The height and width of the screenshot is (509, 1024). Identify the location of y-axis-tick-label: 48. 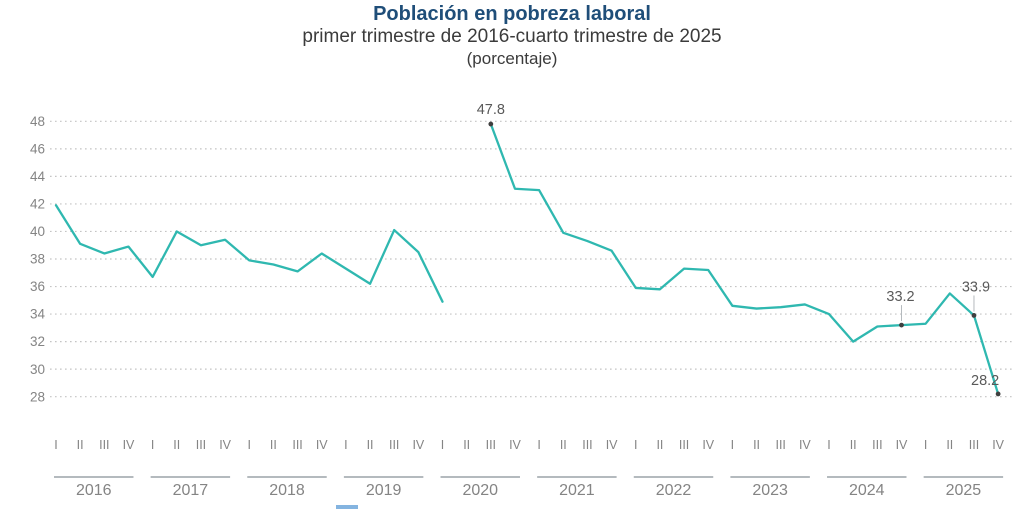
(37, 121).